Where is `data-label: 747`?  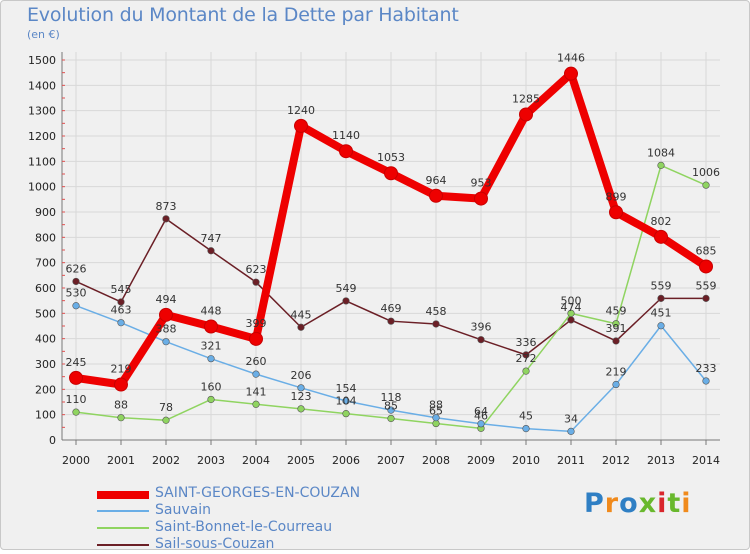
data-label: 747 is located at coordinates (211, 238).